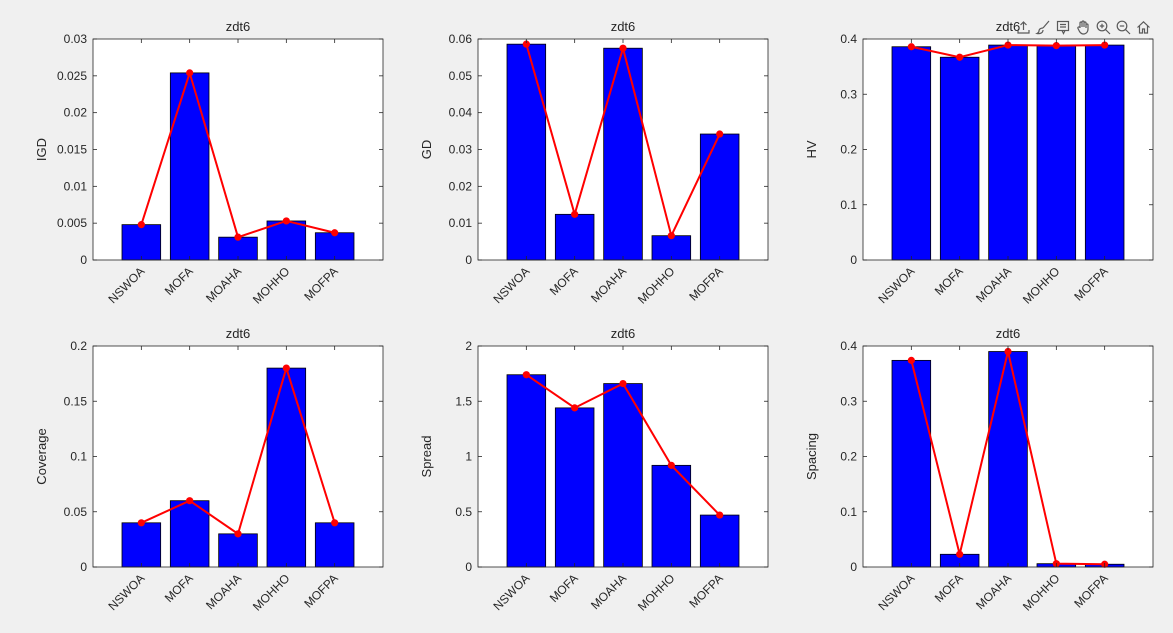 The height and width of the screenshot is (633, 1173). What do you see at coordinates (463, 401) in the screenshot?
I see `ytick-label: 1.5` at bounding box center [463, 401].